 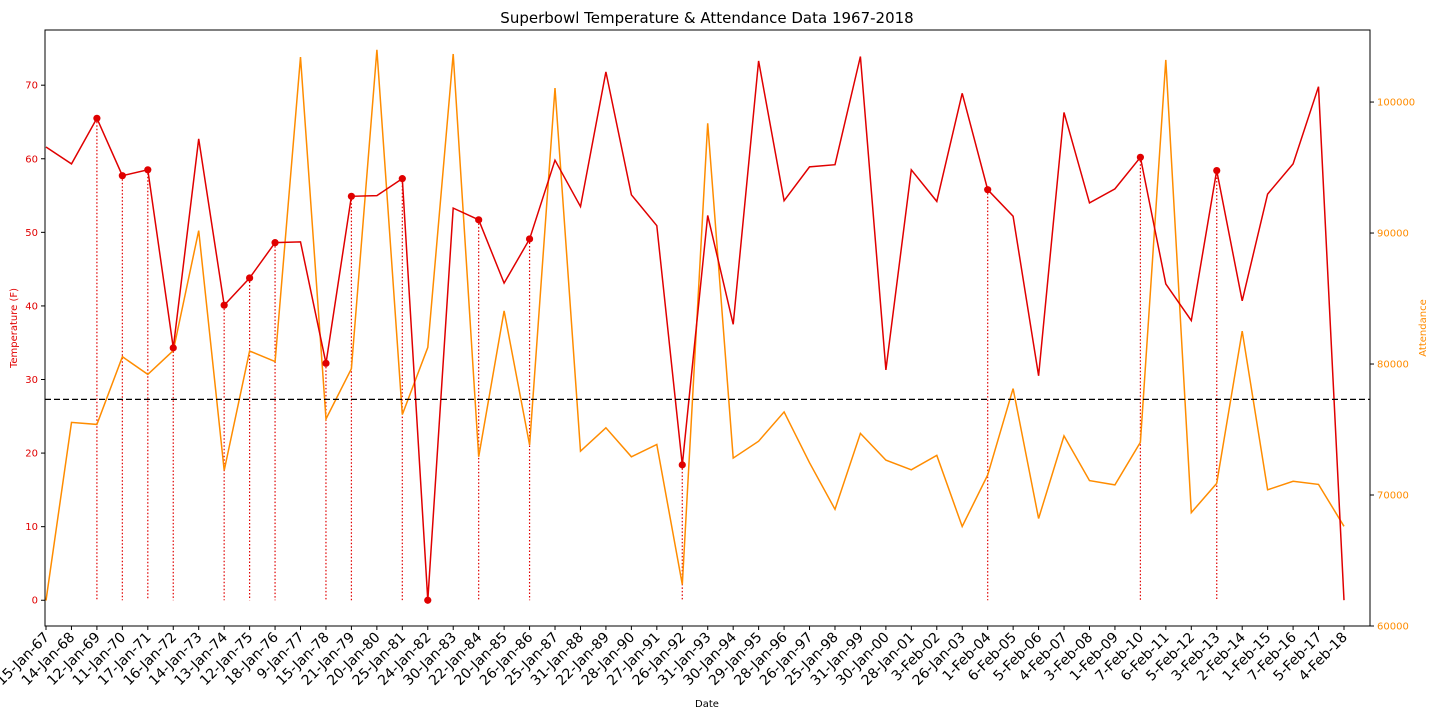 What do you see at coordinates (707, 704) in the screenshot?
I see `x-axis-label: Date` at bounding box center [707, 704].